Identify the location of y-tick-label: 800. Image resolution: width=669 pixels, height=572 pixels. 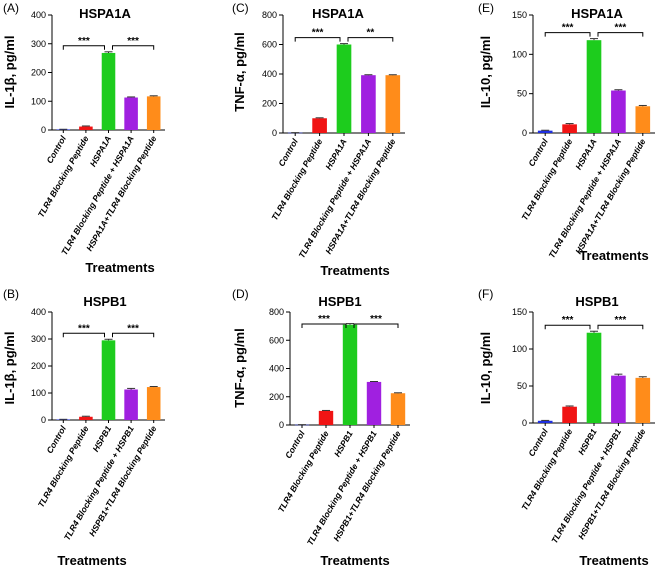
(276, 312).